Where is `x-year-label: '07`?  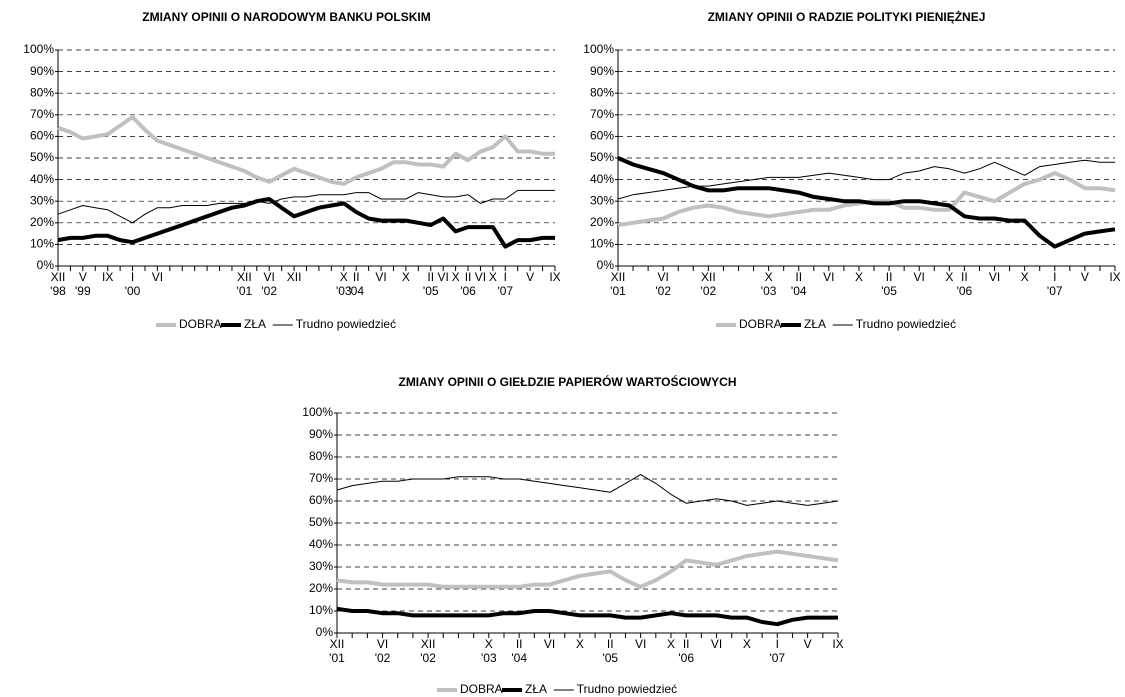
x-year-label: '07 is located at coordinates (505, 291).